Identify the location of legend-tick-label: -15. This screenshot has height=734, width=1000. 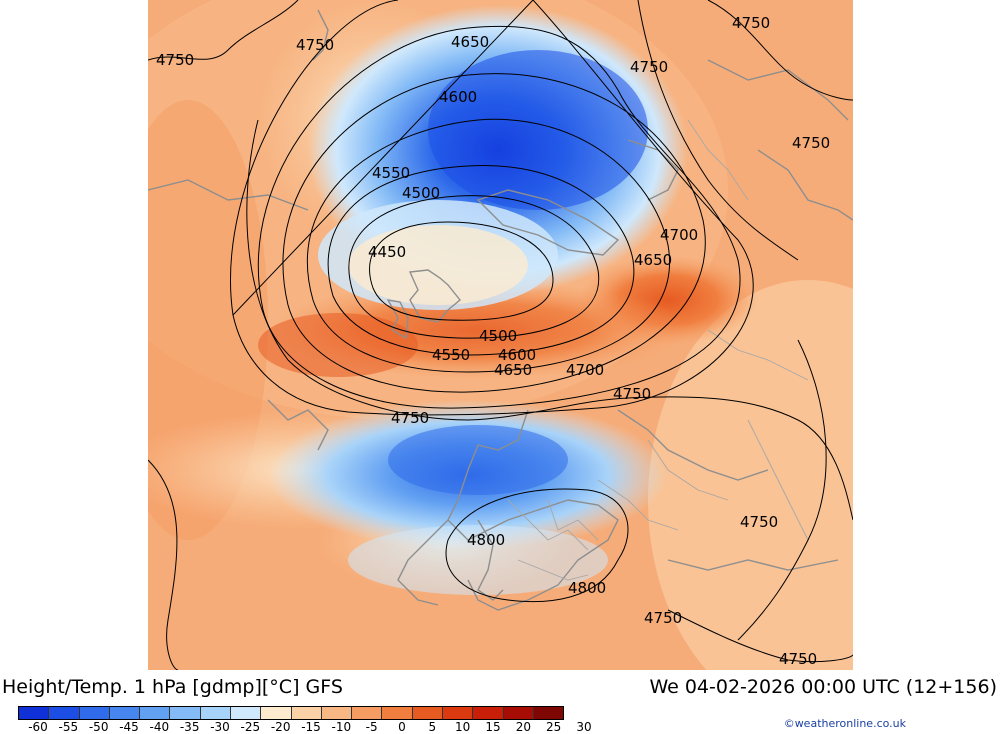
(311, 727).